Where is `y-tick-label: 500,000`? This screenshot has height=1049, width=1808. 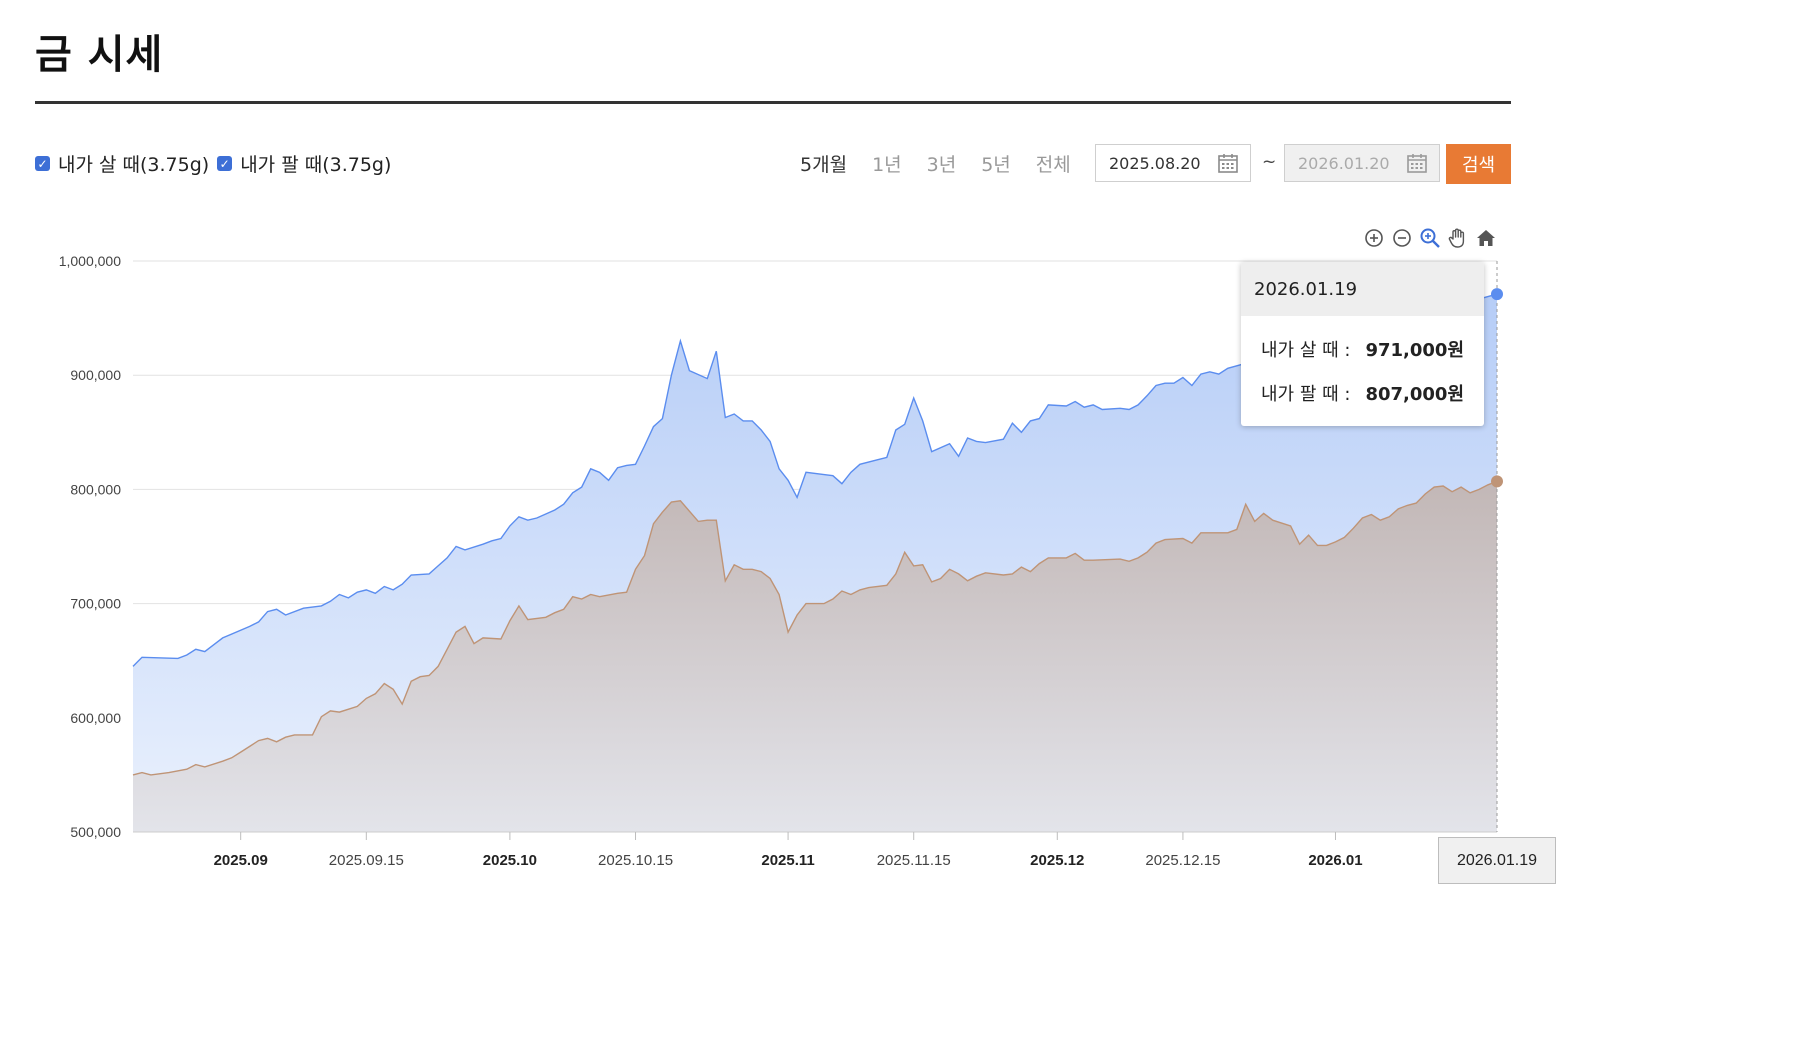
y-tick-label: 500,000 is located at coordinates (95, 832).